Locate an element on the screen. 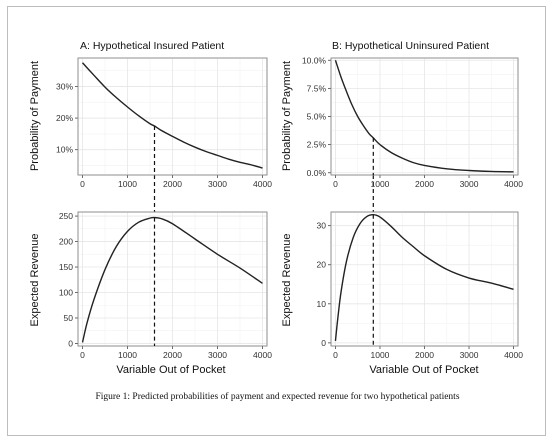 This screenshot has height=444, width=555. y-tick-label: 5.0% is located at coordinates (317, 117).